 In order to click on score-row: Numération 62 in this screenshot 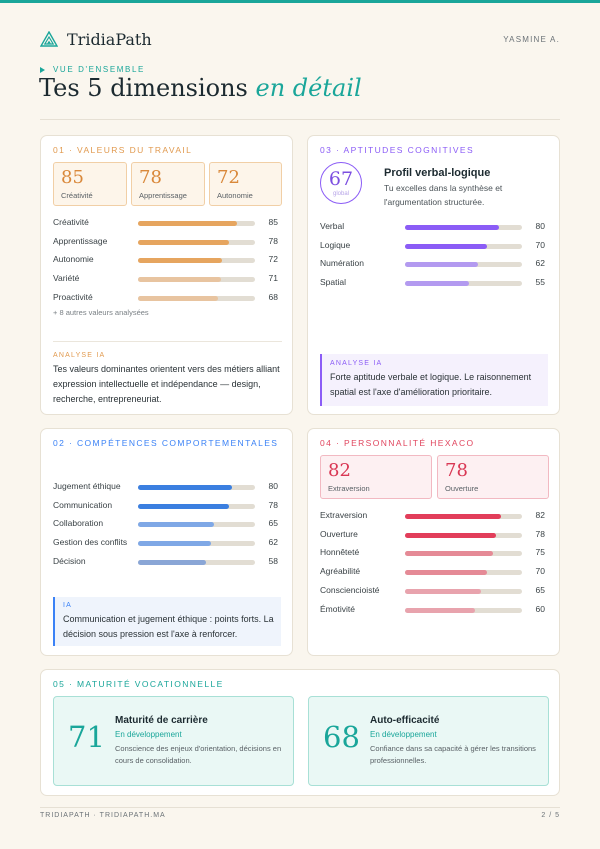, I will do `click(434, 264)`.